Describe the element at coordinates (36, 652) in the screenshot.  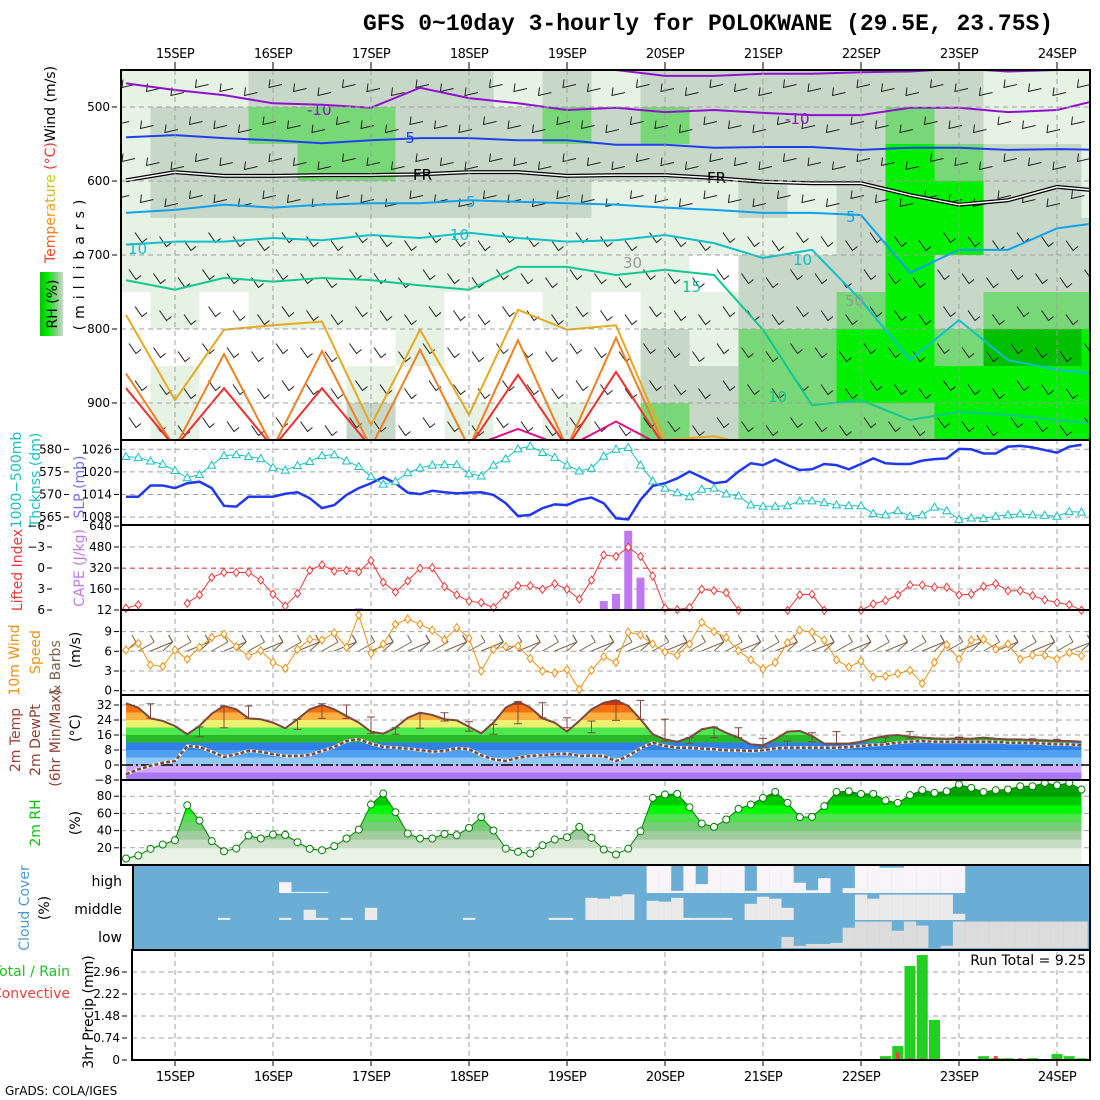
I see `wind-speed-label: Speed` at that location.